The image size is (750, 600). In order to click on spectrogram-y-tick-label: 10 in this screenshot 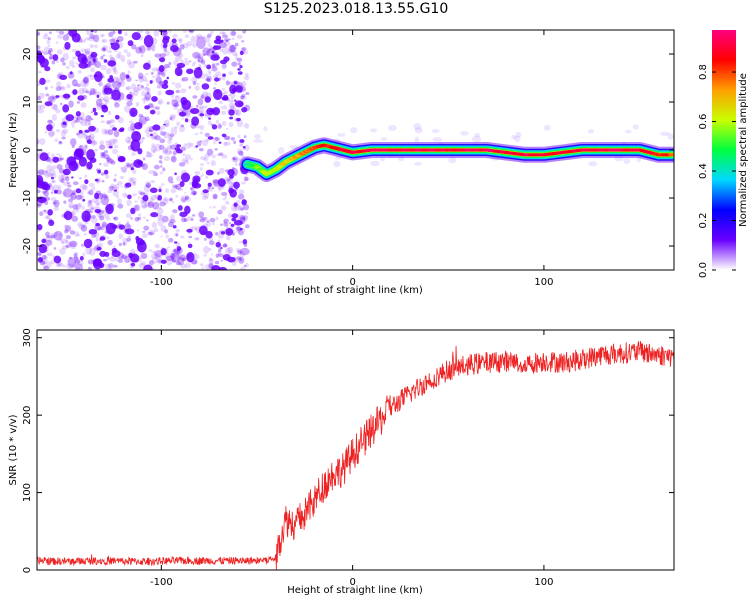, I will do `click(27, 102)`.